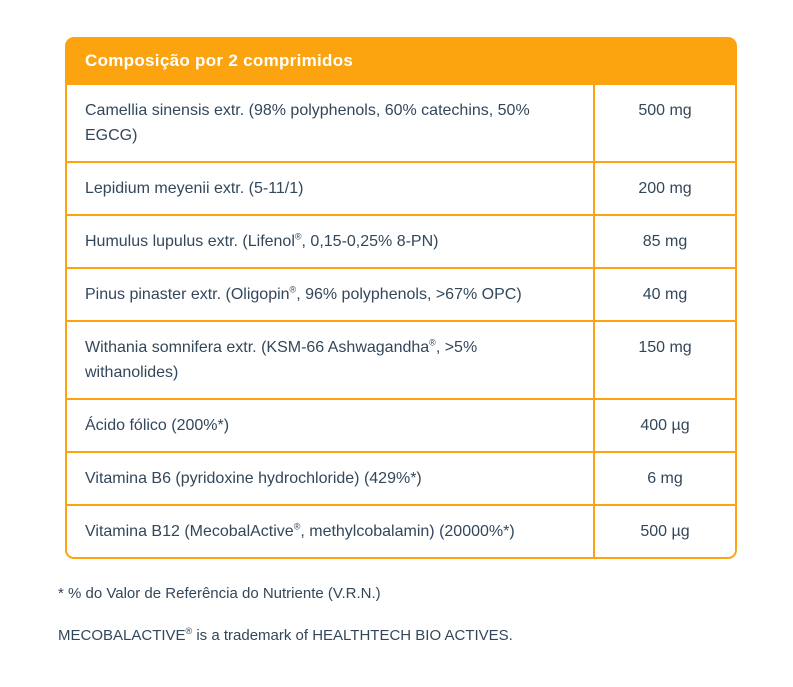 The height and width of the screenshot is (687, 793). Describe the element at coordinates (664, 188) in the screenshot. I see `amount-cell: 200 mg` at that location.